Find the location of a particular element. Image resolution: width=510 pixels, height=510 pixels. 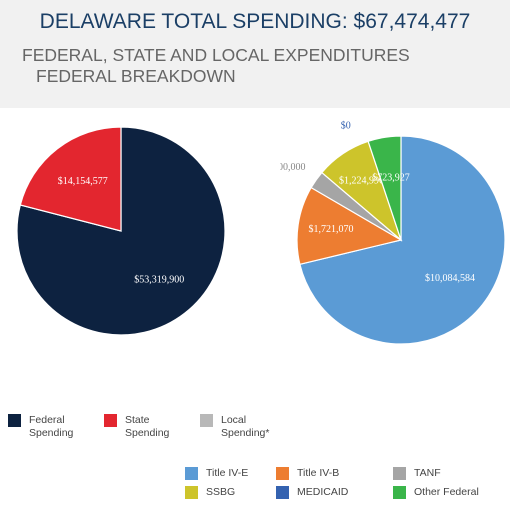

legend-item-state: State Spending is located at coordinates (136, 427).